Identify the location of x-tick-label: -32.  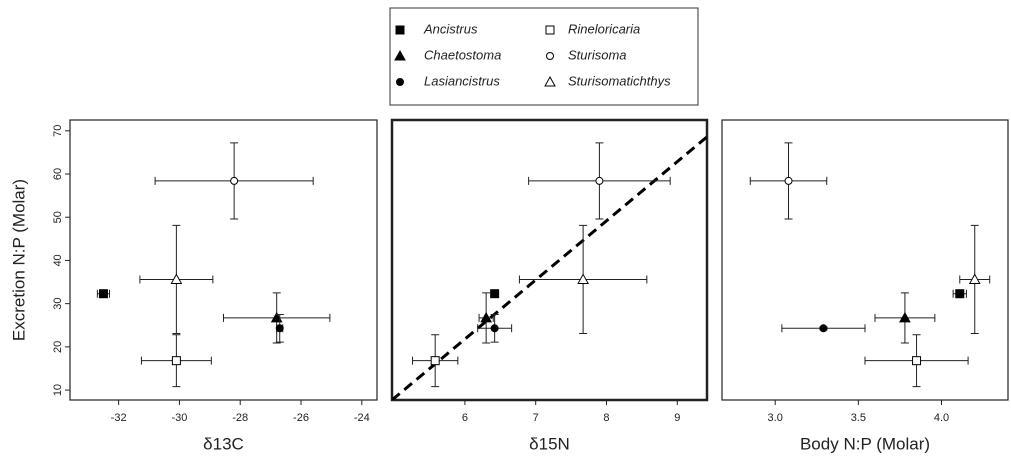
(119, 418).